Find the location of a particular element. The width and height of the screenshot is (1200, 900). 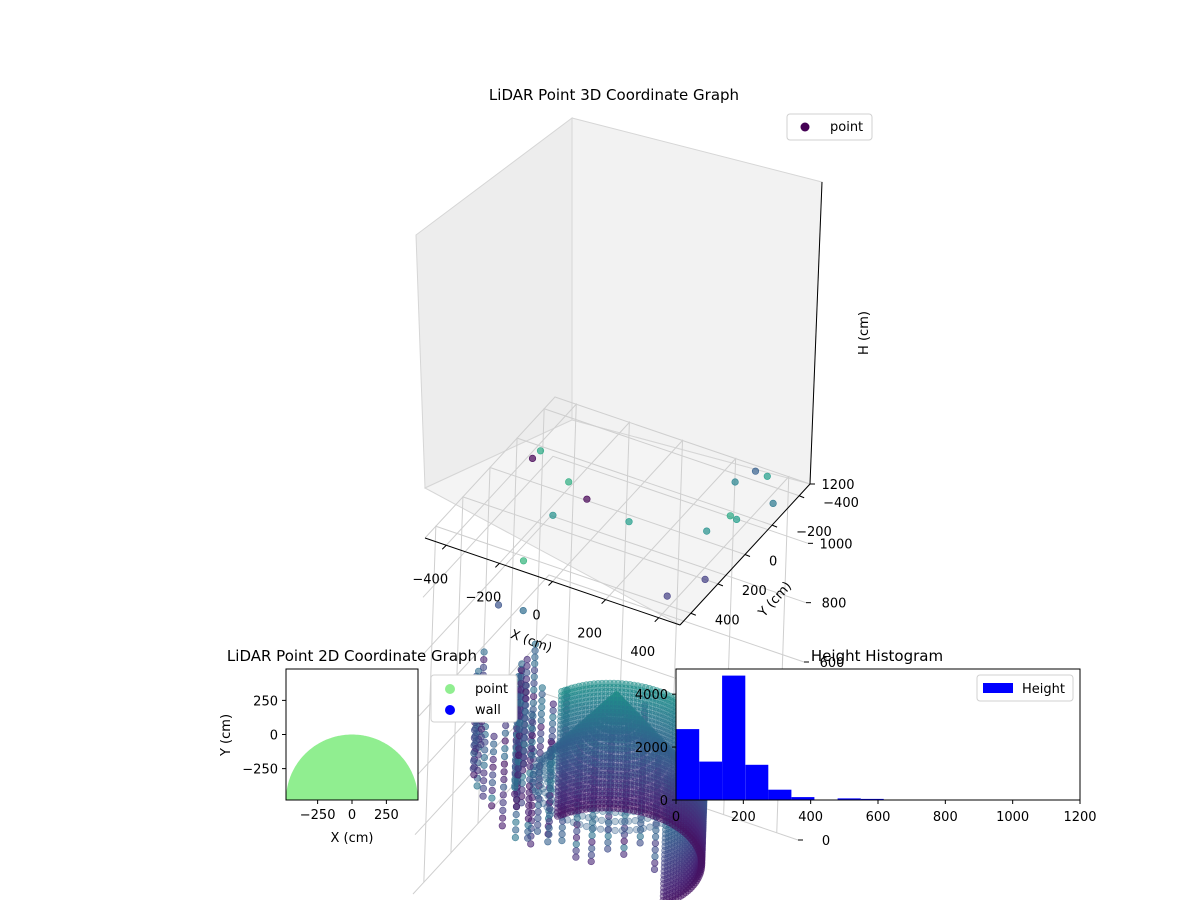

x-tick-label: 400 is located at coordinates (642, 652).